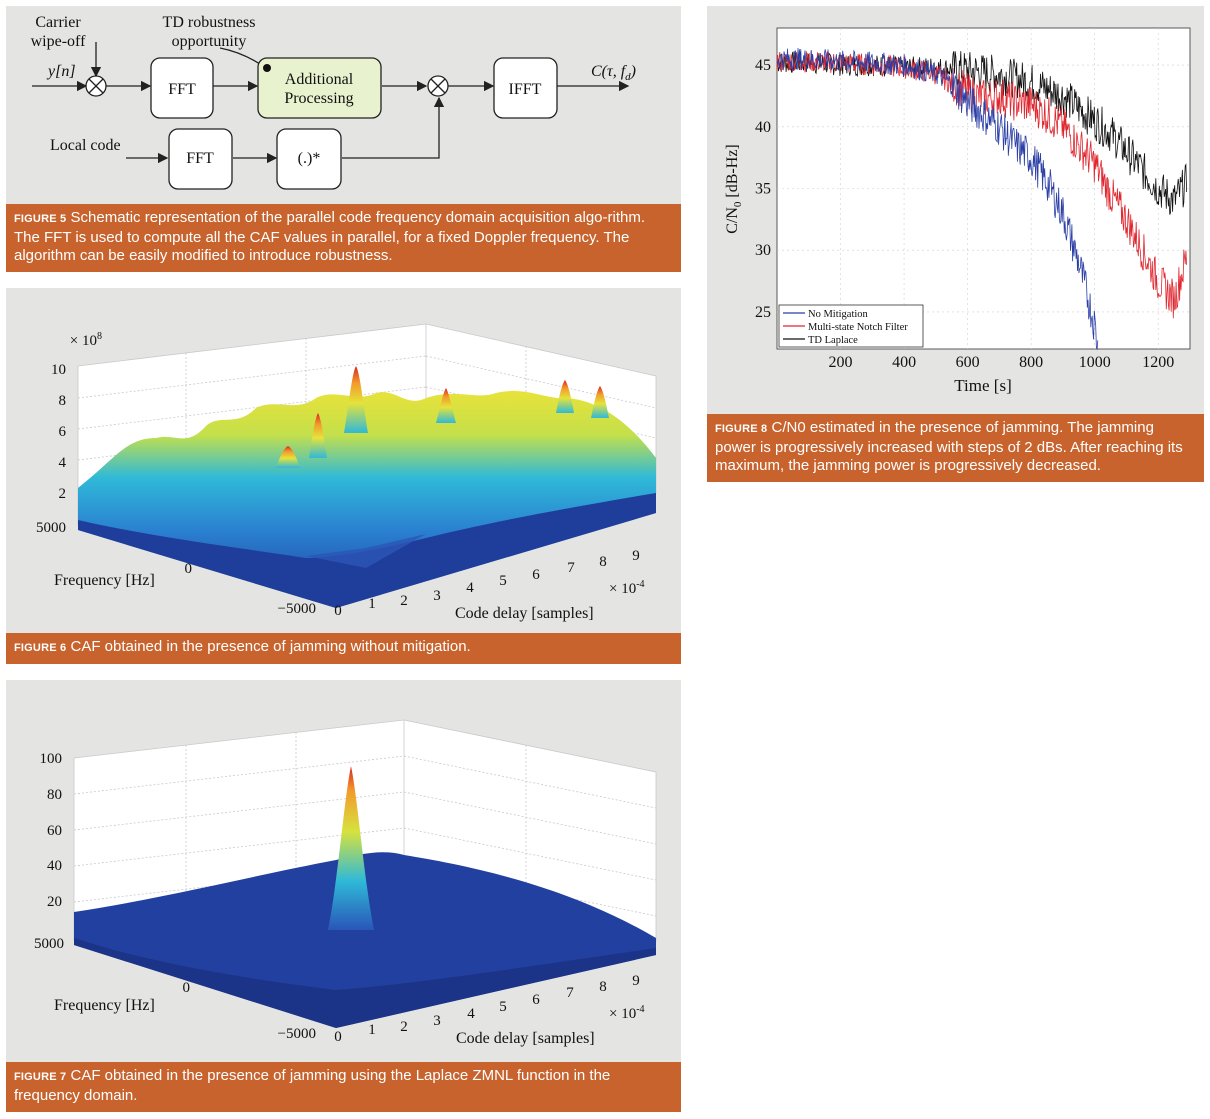 This screenshot has width=1210, height=1119. What do you see at coordinates (536, 575) in the screenshot?
I see `fig6-xtick: 6` at bounding box center [536, 575].